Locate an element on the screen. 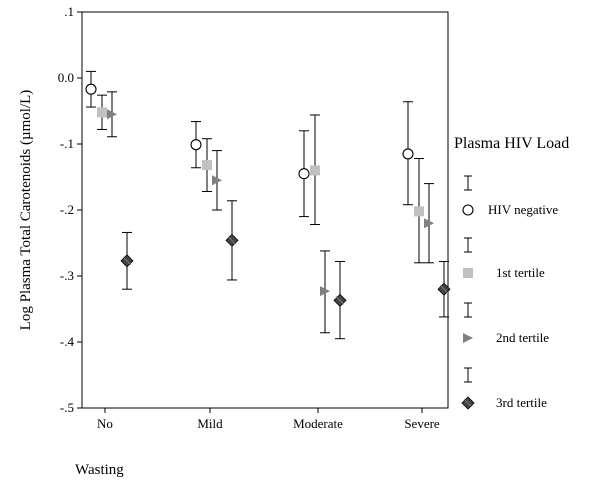 The width and height of the screenshot is (597, 486). y-axis-ticks: .1 0.0 -.1 -.2 -.3 -.4 -.5 is located at coordinates (70, 209).